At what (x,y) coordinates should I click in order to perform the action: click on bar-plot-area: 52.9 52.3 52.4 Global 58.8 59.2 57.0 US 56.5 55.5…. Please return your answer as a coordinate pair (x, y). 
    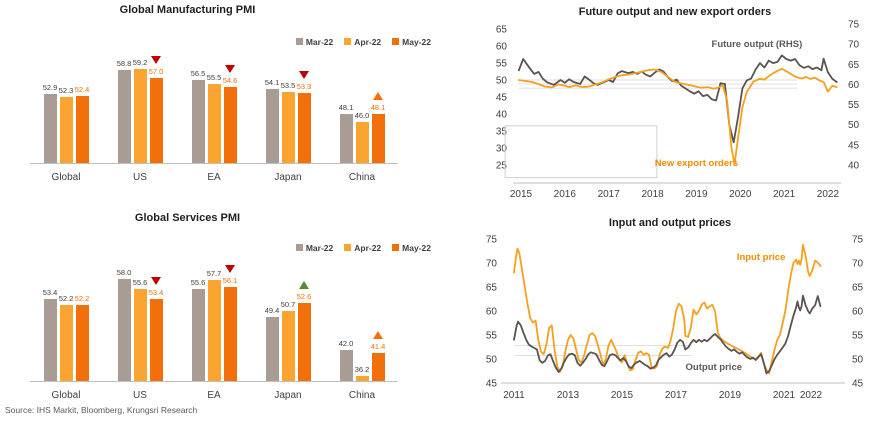
    Looking at the image, I should click on (214, 108).